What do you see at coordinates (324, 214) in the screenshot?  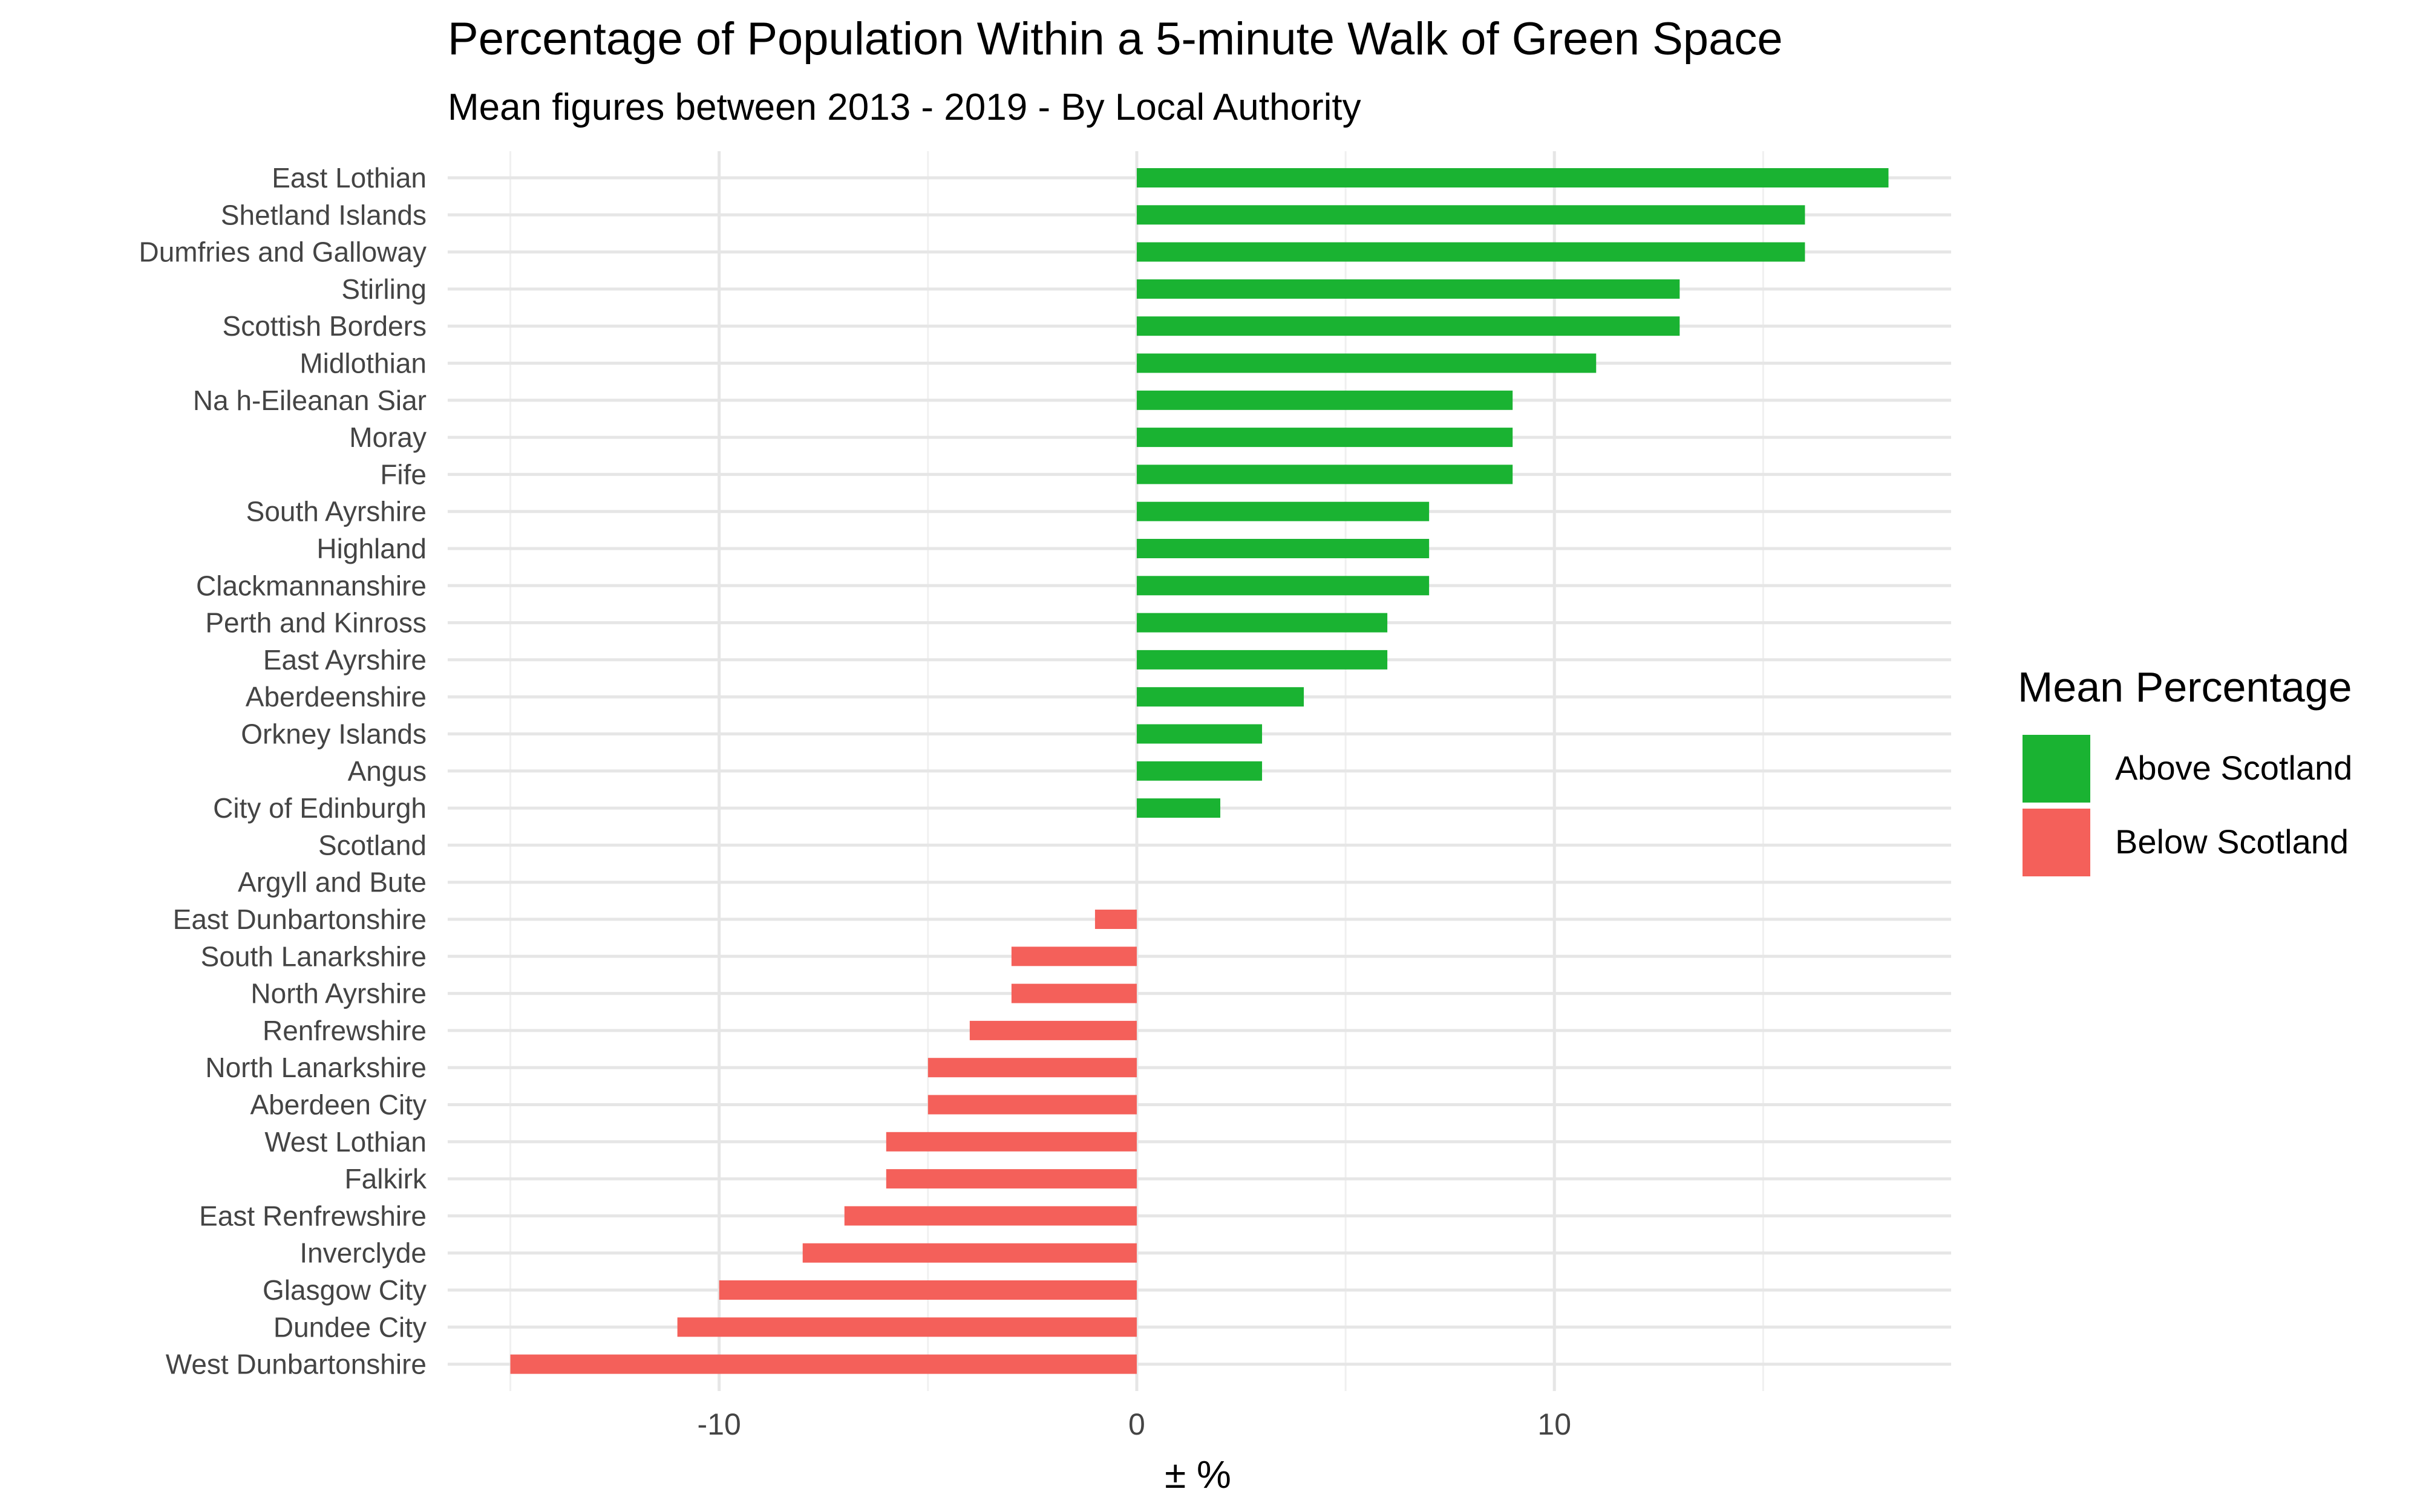 I see `y-tick-label: Shetland Islands` at bounding box center [324, 214].